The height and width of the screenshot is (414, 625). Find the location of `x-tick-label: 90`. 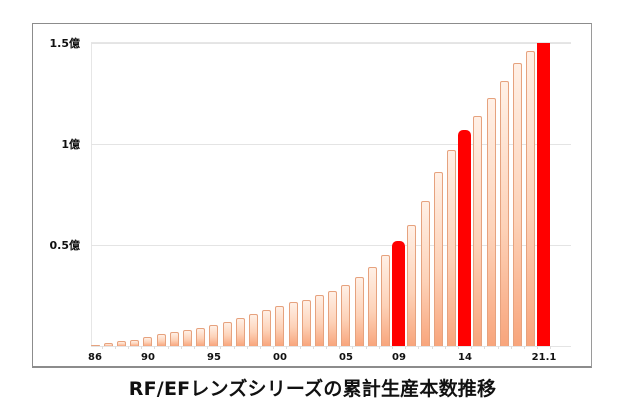

x-tick-label: 90 is located at coordinates (148, 357).